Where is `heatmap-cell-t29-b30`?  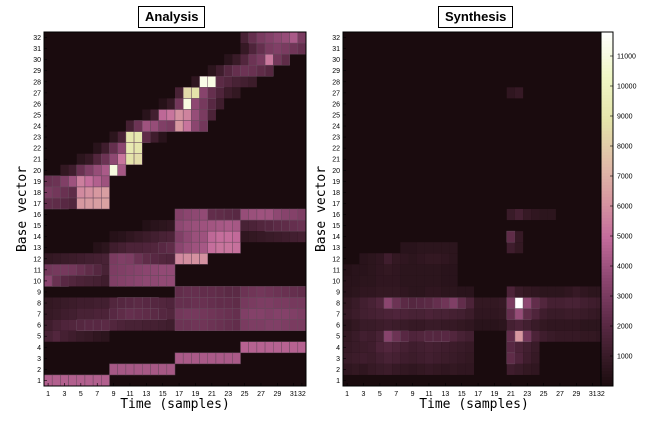 heatmap-cell-t29-b30 is located at coordinates (277, 59).